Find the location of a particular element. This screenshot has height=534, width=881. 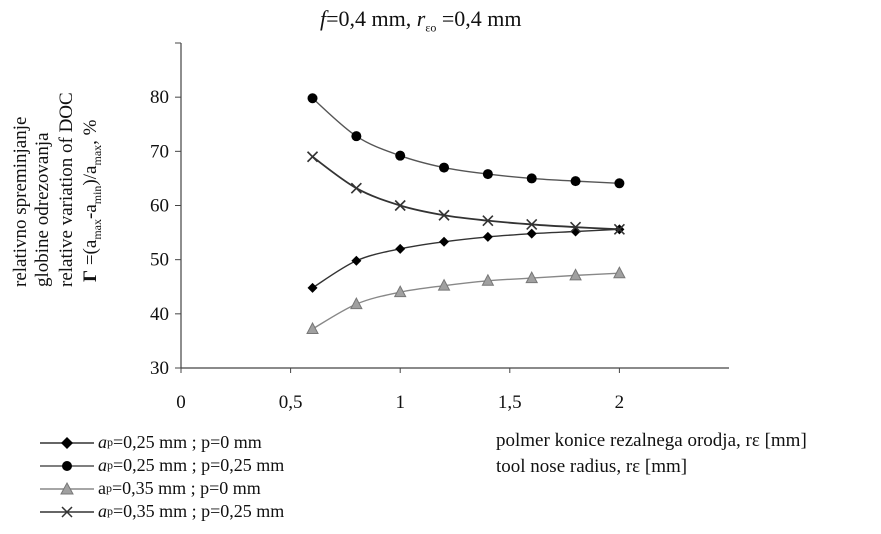

y-tick-label: 60 is located at coordinates (159, 206).